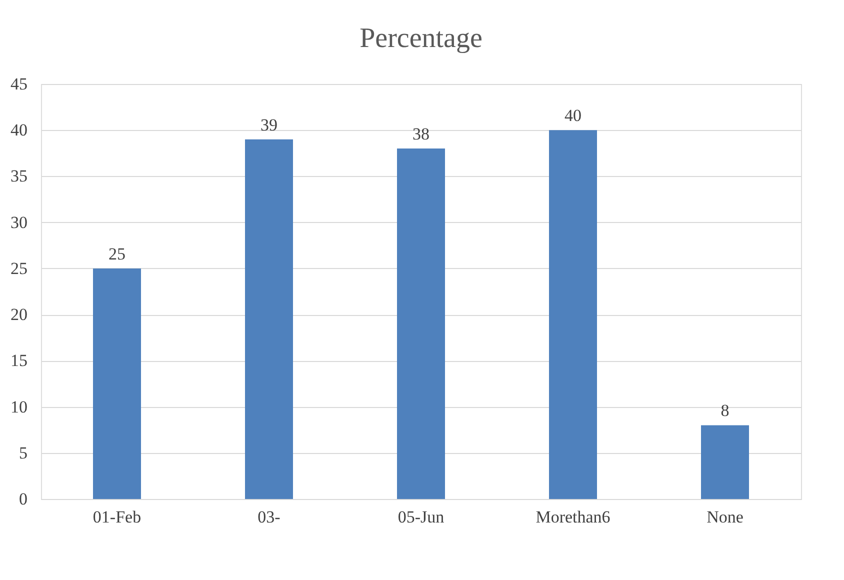  I want to click on y-tick-label: 10, so click(19, 406).